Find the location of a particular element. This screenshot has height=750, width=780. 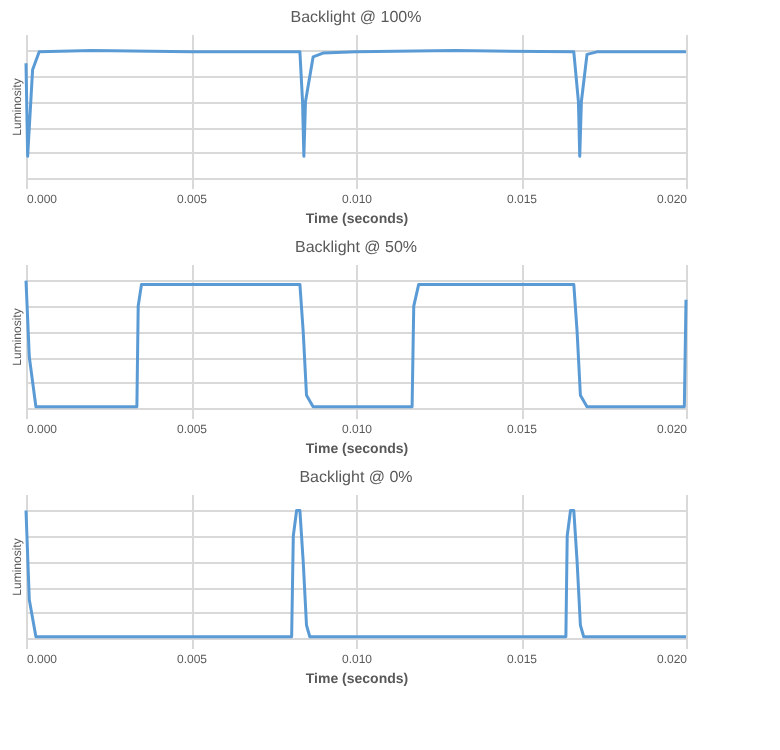

chart-title: Backlight @ 100% is located at coordinates (356, 17).